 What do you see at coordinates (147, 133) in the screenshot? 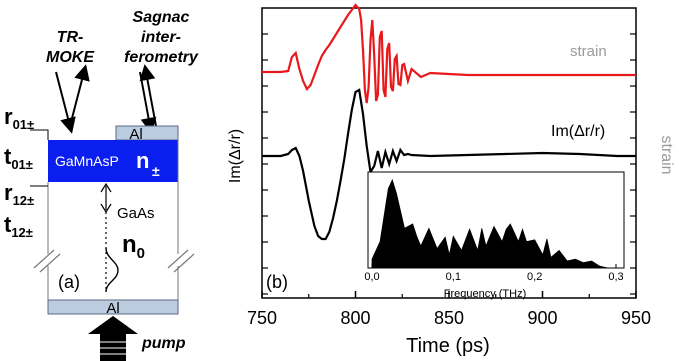
I see `top-al-cap` at bounding box center [147, 133].